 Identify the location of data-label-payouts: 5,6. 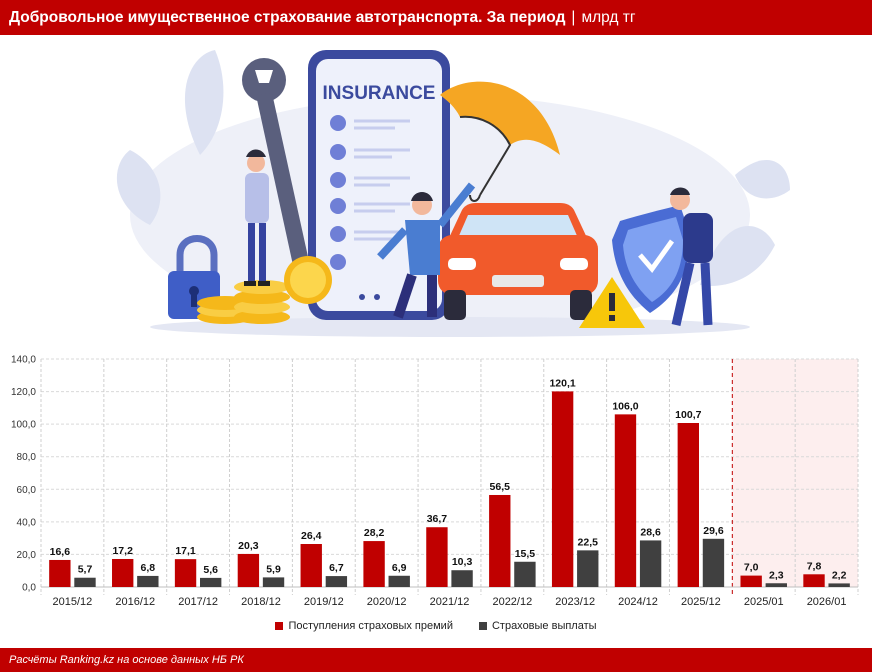
(210, 570).